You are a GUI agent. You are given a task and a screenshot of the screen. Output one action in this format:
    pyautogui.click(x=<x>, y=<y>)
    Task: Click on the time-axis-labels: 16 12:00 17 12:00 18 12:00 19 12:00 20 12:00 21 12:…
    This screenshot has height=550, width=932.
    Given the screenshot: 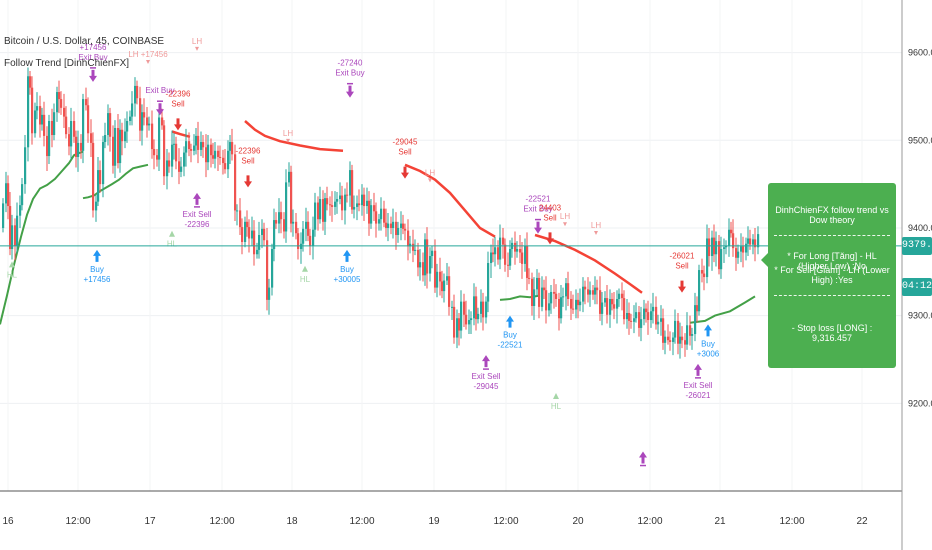 What is the action you would take?
    pyautogui.click(x=435, y=521)
    